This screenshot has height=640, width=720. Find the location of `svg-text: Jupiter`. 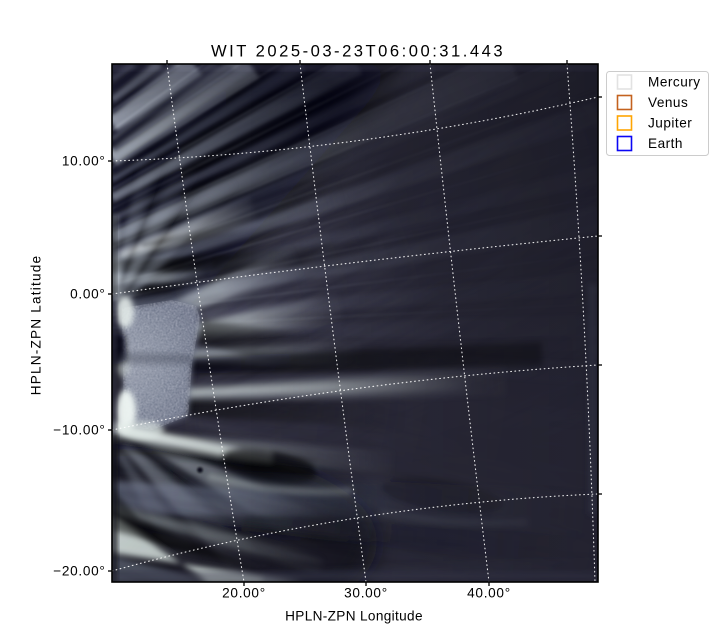

svg-text: Jupiter is located at coordinates (670, 123).